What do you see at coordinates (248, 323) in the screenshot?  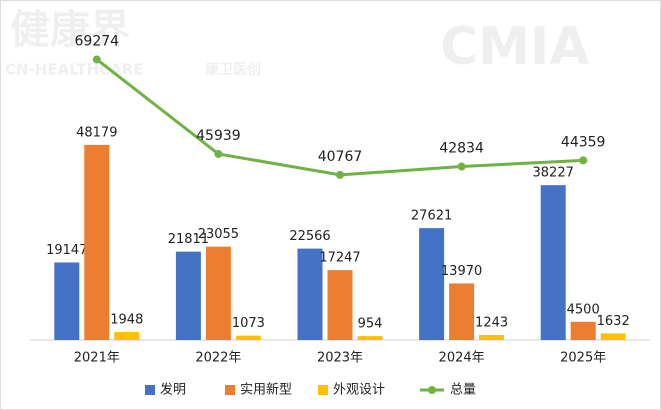 I see `data-label: 1073` at bounding box center [248, 323].